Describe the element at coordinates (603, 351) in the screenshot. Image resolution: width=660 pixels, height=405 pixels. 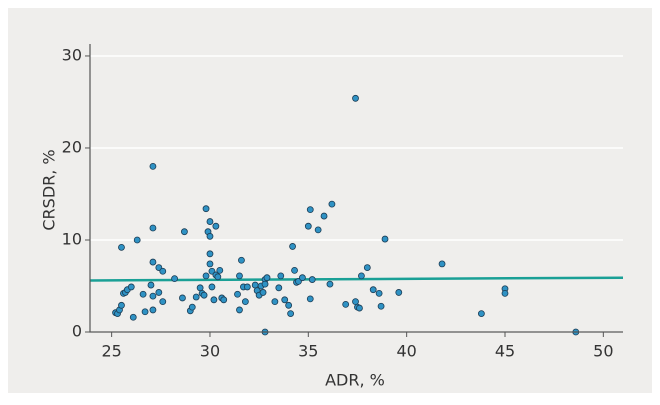
I see `x-tick-label: 50` at that location.